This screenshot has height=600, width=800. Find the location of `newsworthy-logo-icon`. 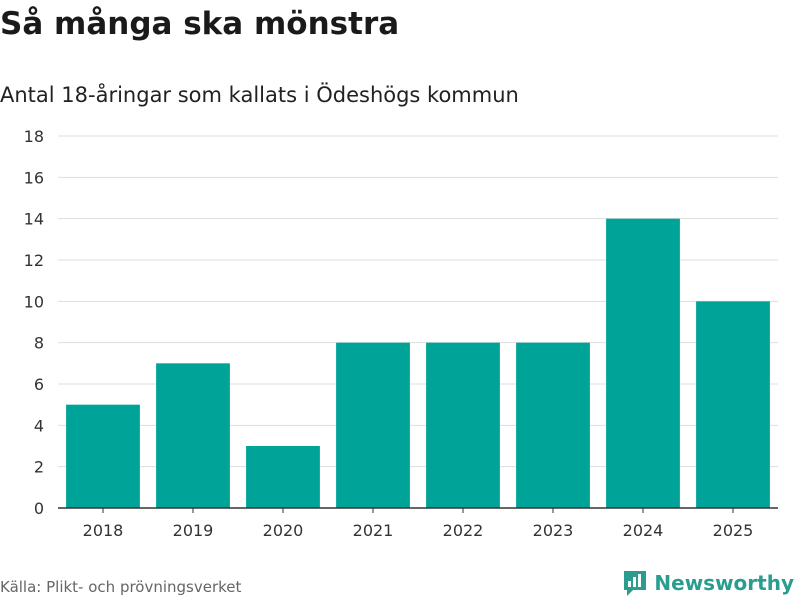

newsworthy-logo-icon is located at coordinates (635, 583).